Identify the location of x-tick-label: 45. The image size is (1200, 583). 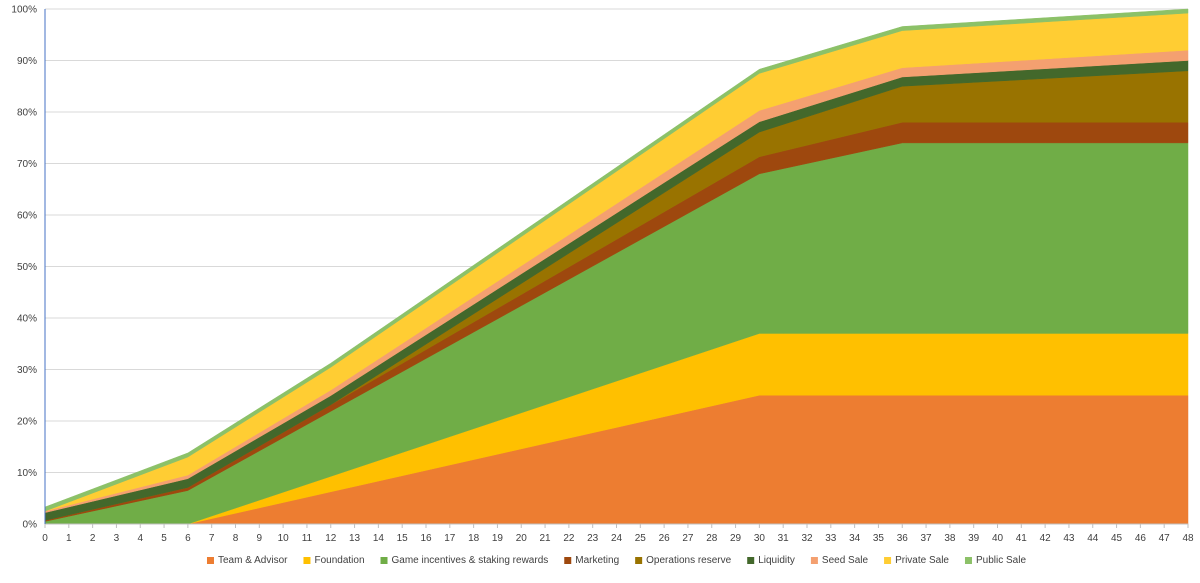
(1117, 538).